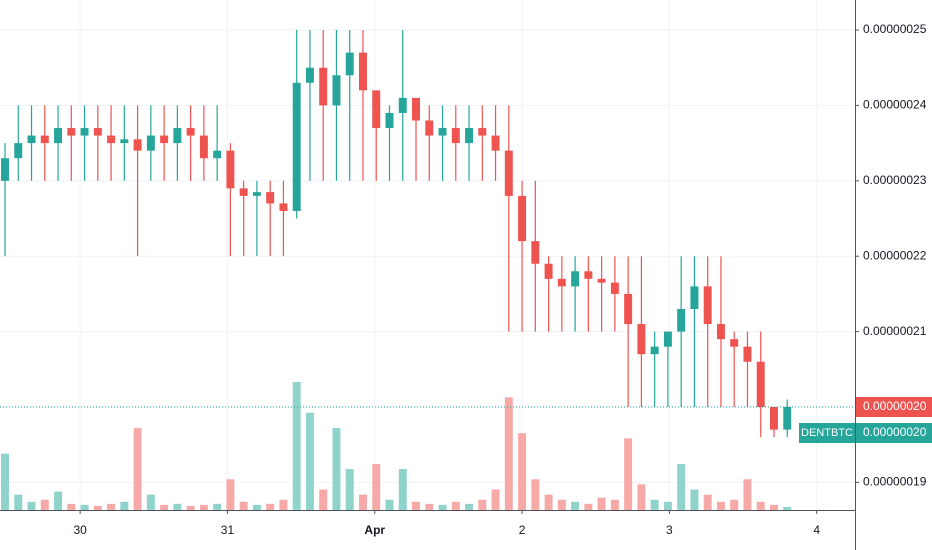  Describe the element at coordinates (895, 180) in the screenshot. I see `y-tick-label: 0.00000023` at that location.